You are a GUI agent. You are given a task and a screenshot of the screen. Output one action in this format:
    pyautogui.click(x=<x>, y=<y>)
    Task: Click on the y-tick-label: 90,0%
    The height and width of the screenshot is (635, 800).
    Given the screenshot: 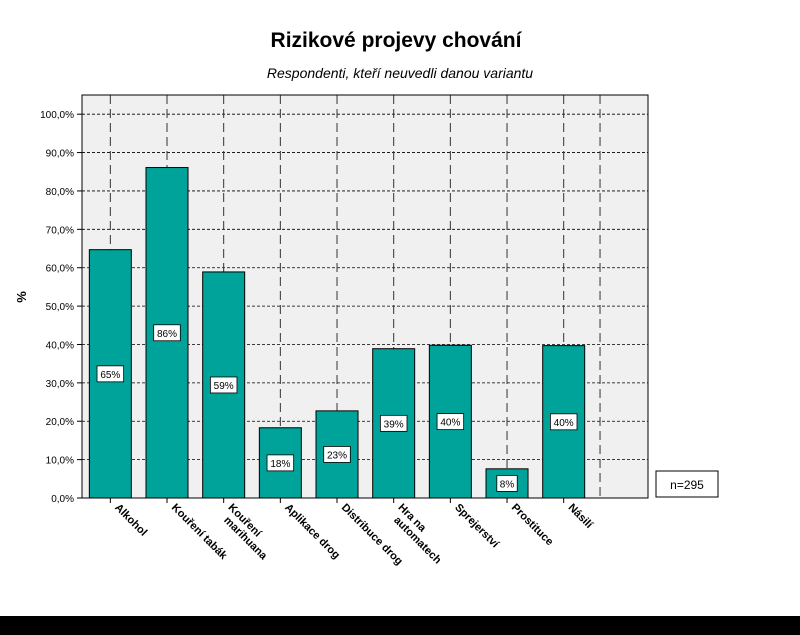 What is the action you would take?
    pyautogui.click(x=60, y=154)
    